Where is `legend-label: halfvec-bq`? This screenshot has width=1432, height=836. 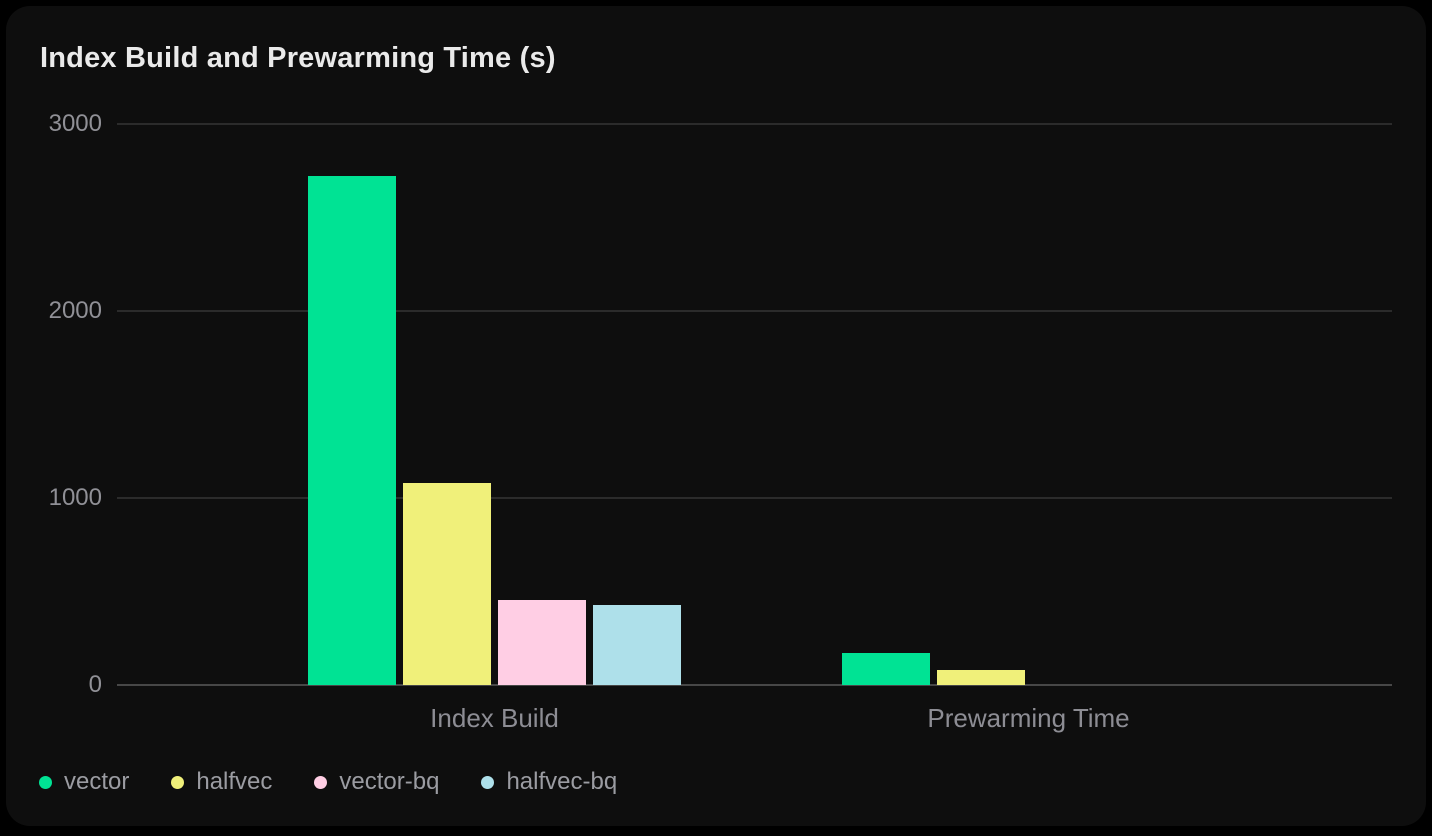 legend-label: halfvec-bq is located at coordinates (562, 781).